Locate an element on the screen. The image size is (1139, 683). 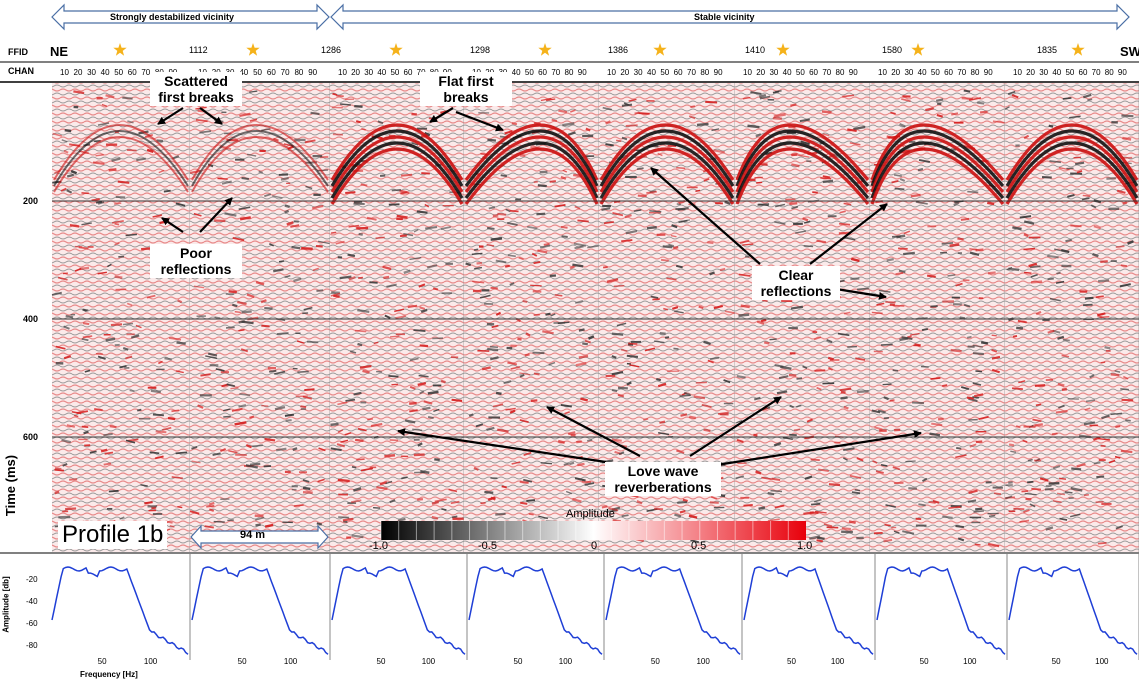
spectrum-ylabel: Amplitude [db] is located at coordinates (6, 604).